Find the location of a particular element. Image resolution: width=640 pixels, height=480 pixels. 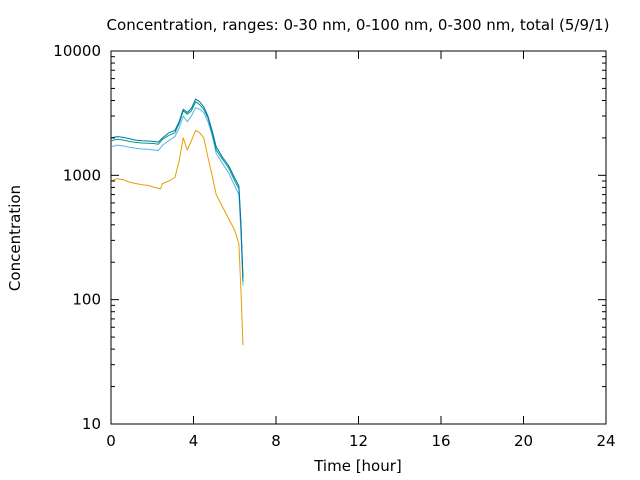

series-layer is located at coordinates (177, 222).